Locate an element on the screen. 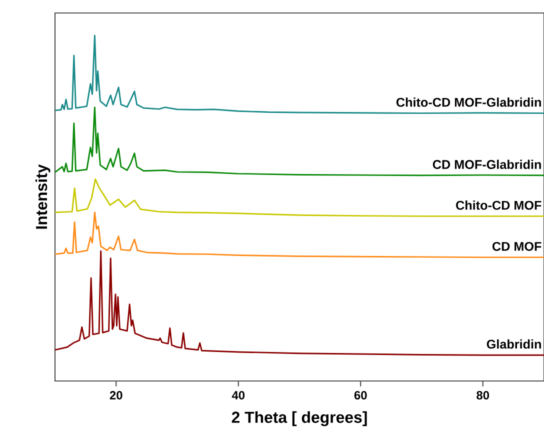  series-label: CD MOF-Glabridin is located at coordinates (486, 164).